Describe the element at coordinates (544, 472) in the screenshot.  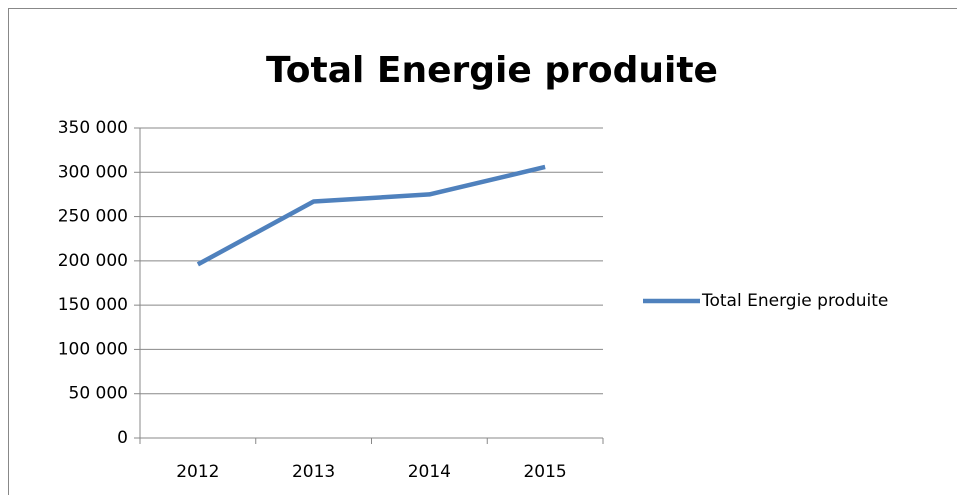
I see `x-tick-label: 2015` at that location.